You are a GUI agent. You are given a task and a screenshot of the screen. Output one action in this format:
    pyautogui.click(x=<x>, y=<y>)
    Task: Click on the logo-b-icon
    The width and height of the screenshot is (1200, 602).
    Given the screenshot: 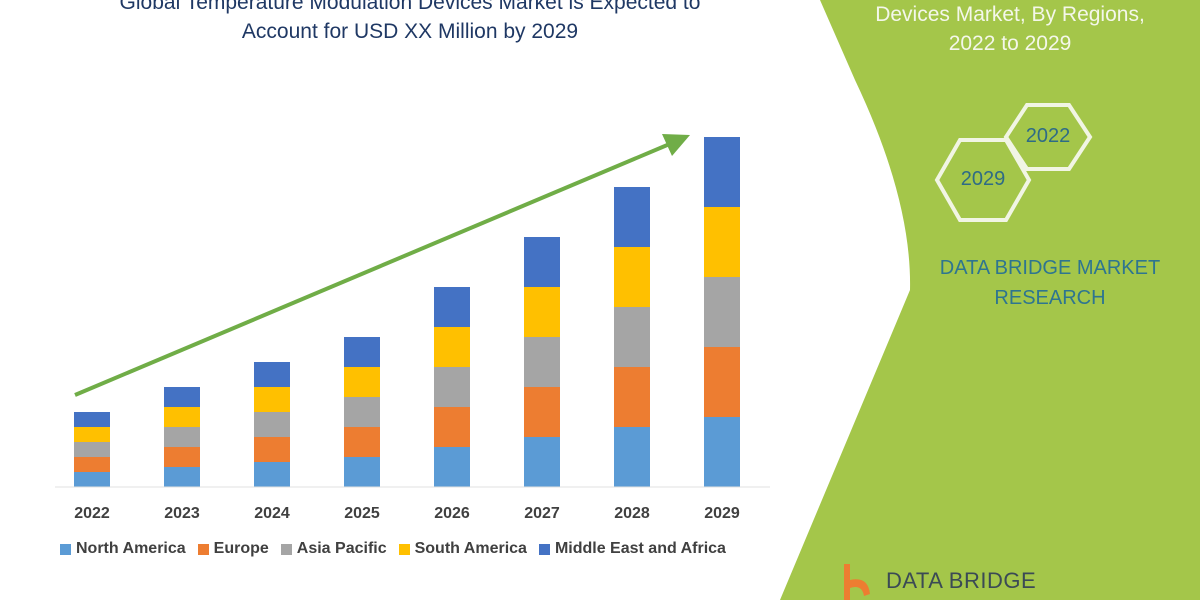 What is the action you would take?
    pyautogui.click(x=857, y=582)
    